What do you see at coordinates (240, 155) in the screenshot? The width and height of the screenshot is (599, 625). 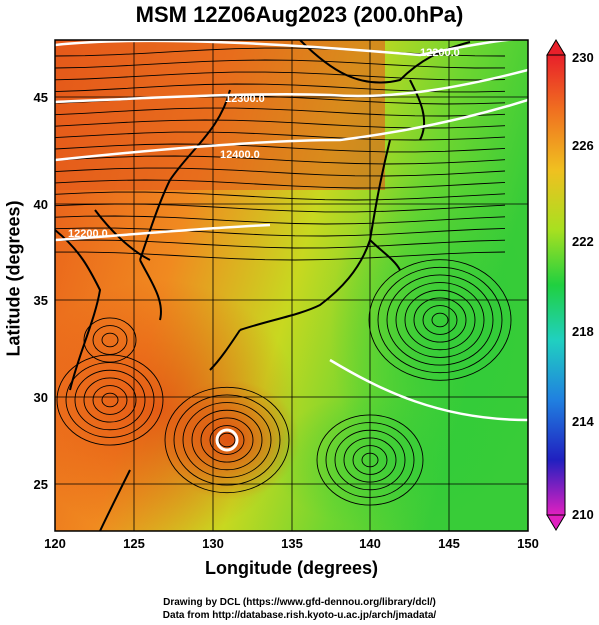 I see `contour-label-3: 12400.0` at bounding box center [240, 155].